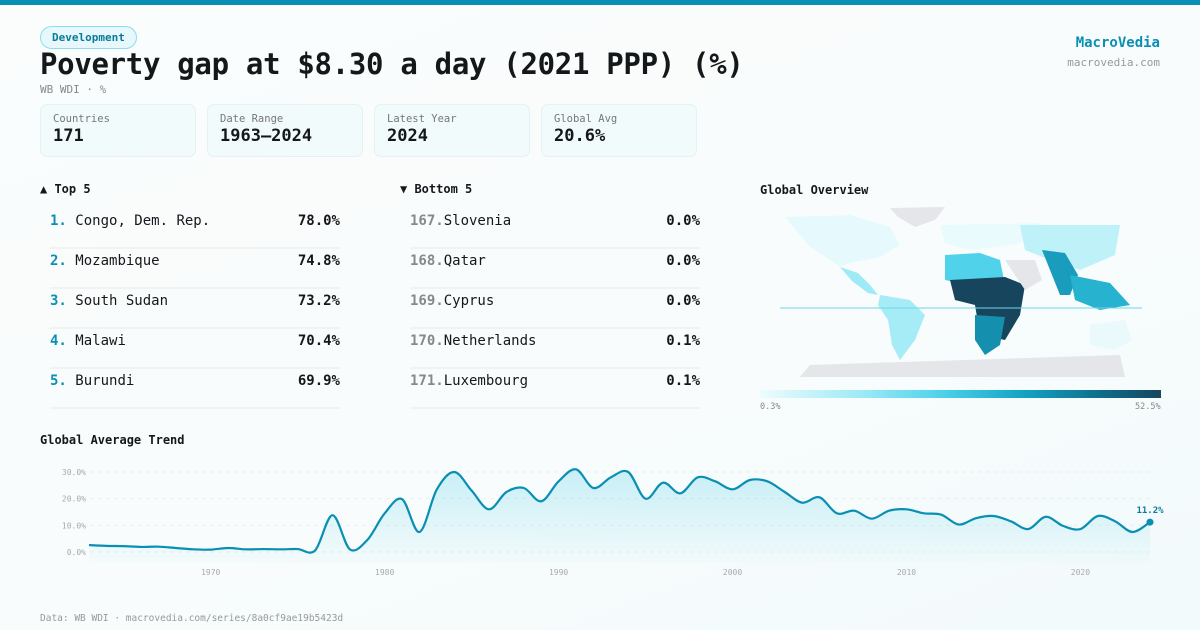 The image size is (1200, 630). What do you see at coordinates (600, 2) in the screenshot?
I see `top-accent-bar` at bounding box center [600, 2].